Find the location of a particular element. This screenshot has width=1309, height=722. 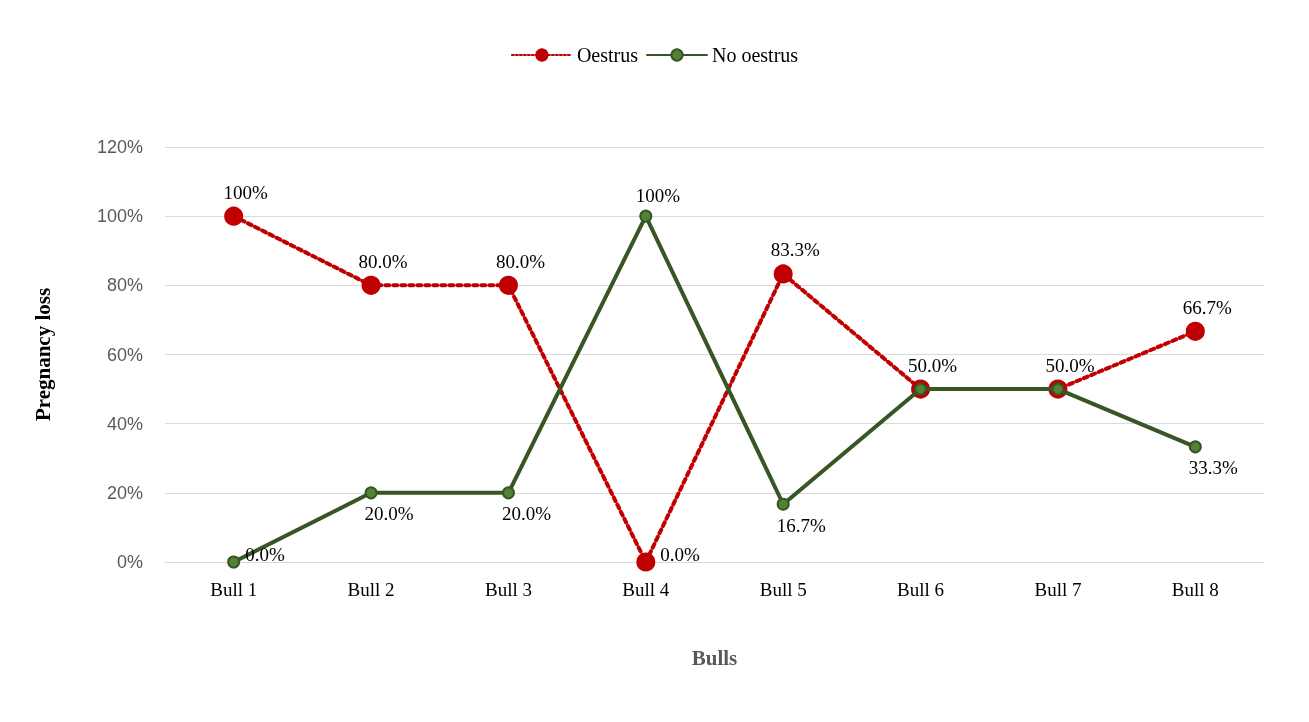

y-tick-label: 60% is located at coordinates (124, 354).